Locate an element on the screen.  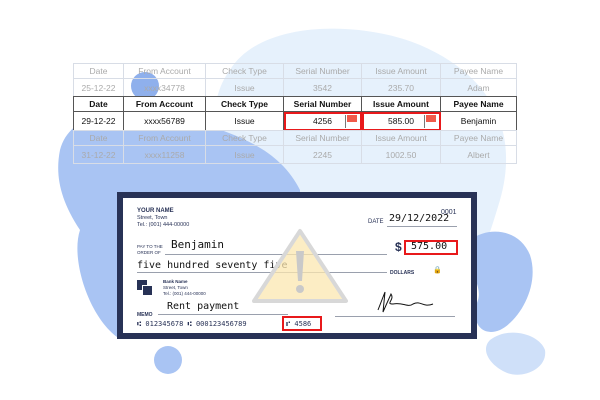
memo-value: Rent payment is located at coordinates (203, 306).